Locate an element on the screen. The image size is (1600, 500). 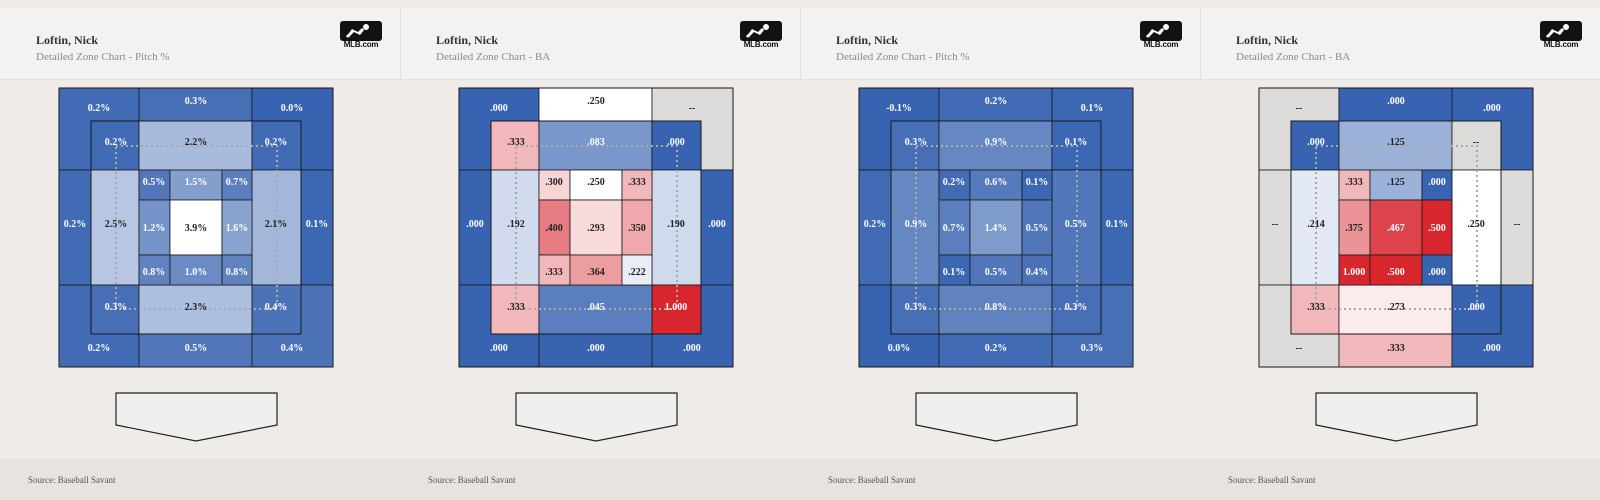
zone-value-label: 0.8% is located at coordinates (154, 272).